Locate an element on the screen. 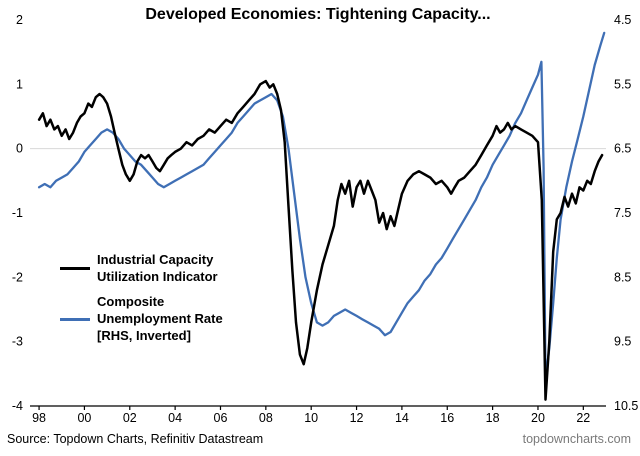  legend-line-1: Industrial Capacity is located at coordinates (155, 259).